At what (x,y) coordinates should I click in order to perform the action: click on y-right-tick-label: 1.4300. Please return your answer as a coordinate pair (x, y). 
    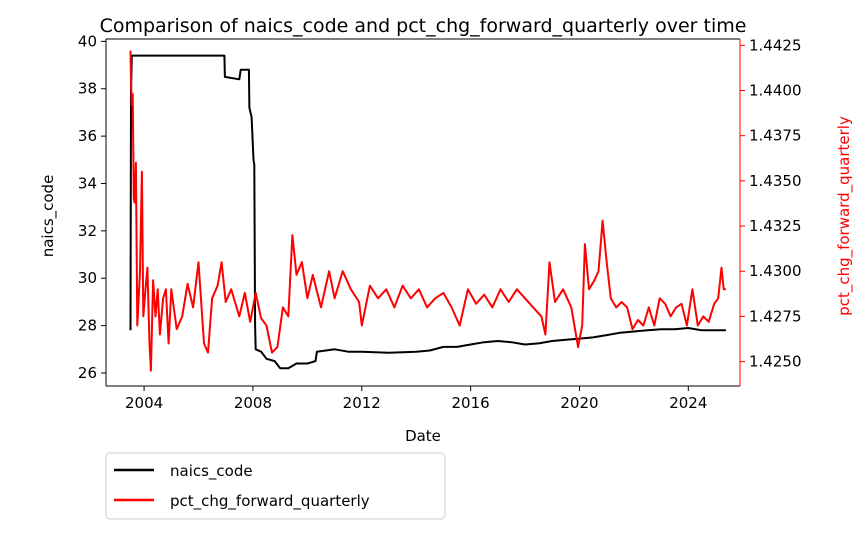
    Looking at the image, I should click on (775, 271).